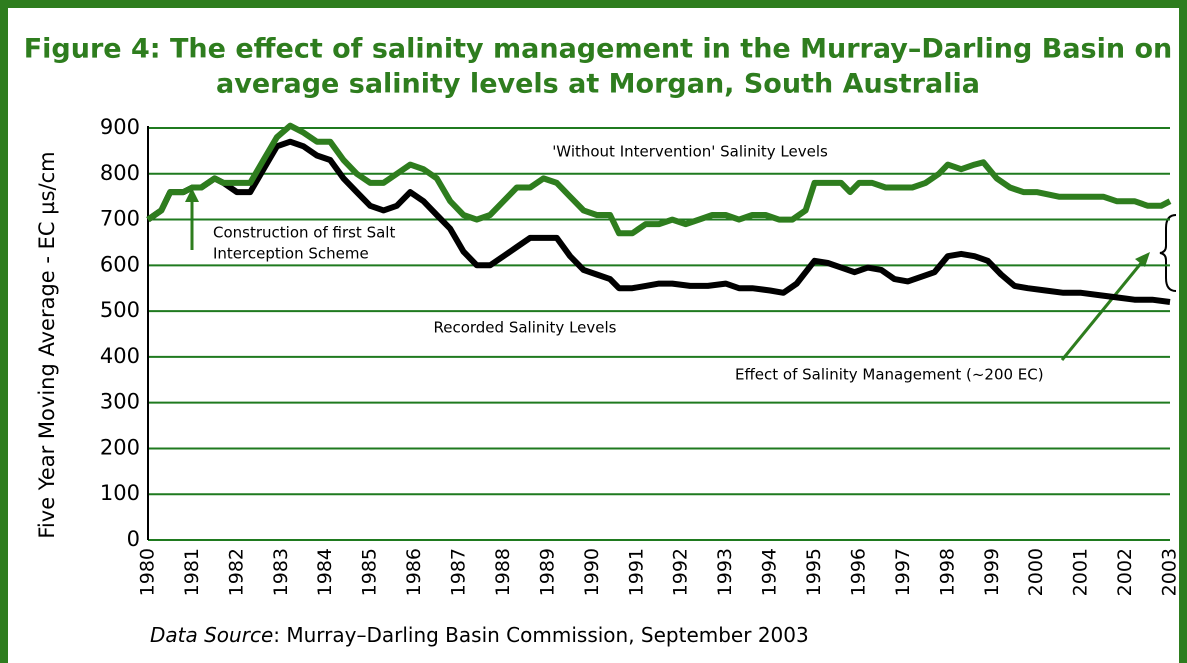 Image resolution: width=1187 pixels, height=663 pixels. I want to click on x-tick-label: 1996, so click(858, 572).